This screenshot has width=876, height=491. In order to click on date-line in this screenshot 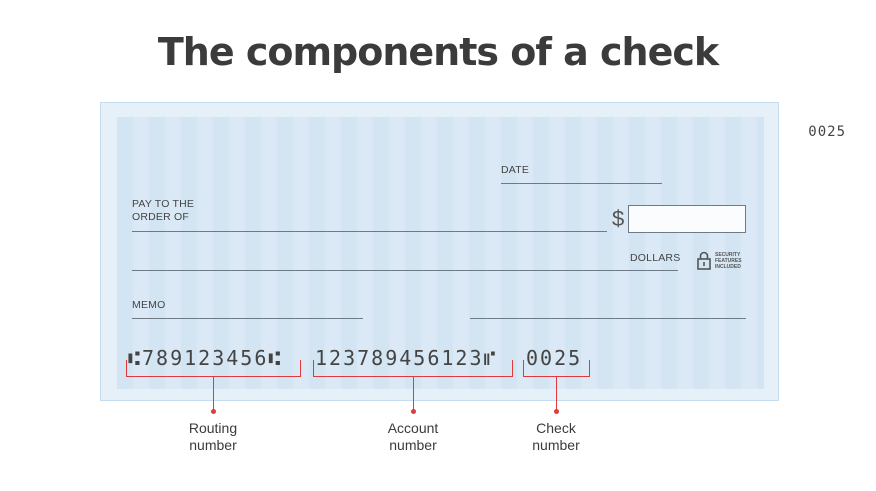, I will do `click(581, 183)`.